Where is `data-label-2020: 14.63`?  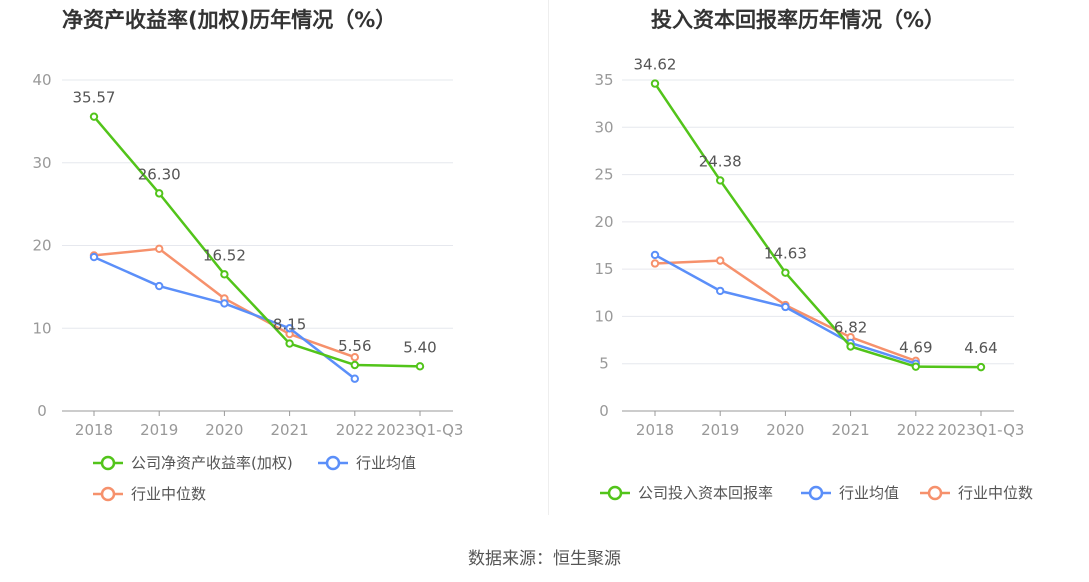
data-label-2020: 14.63 is located at coordinates (785, 254).